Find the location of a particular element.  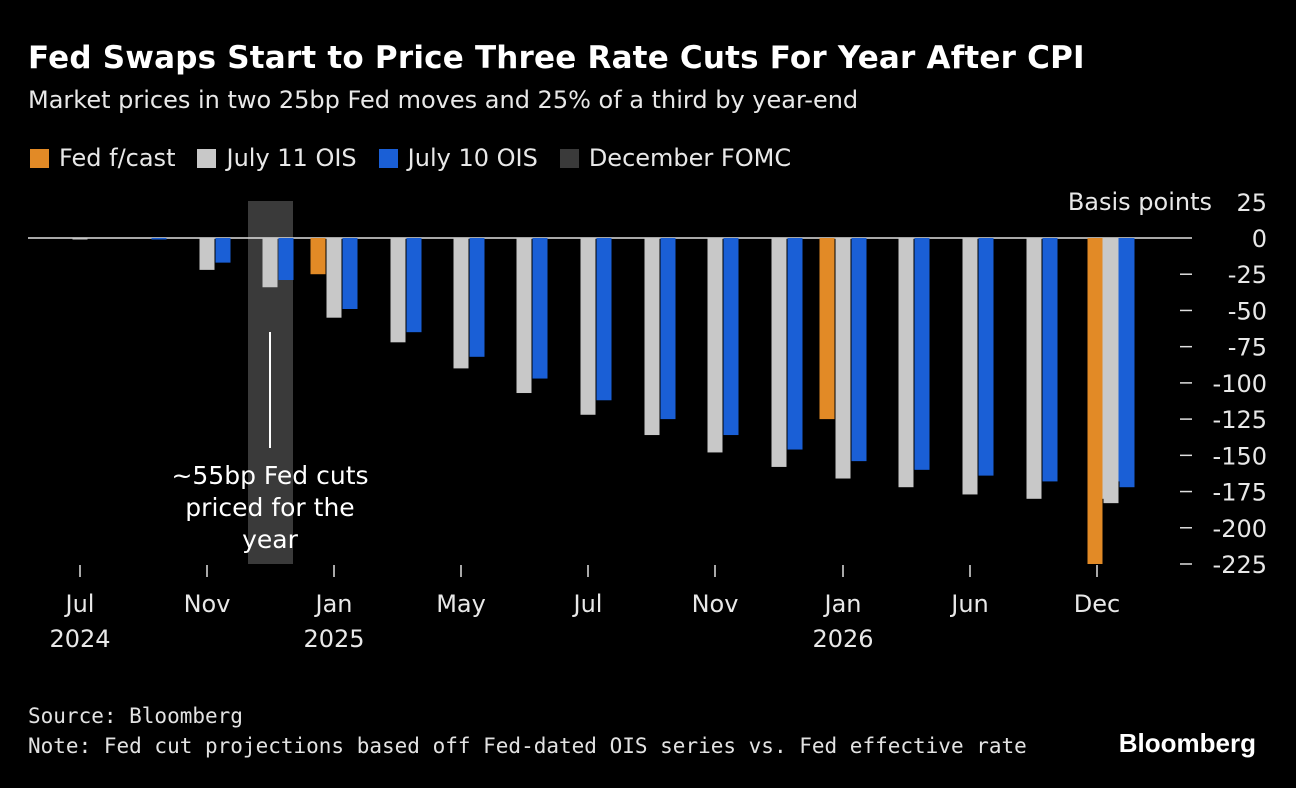

legend-swatch-july-10-ois is located at coordinates (388, 158).